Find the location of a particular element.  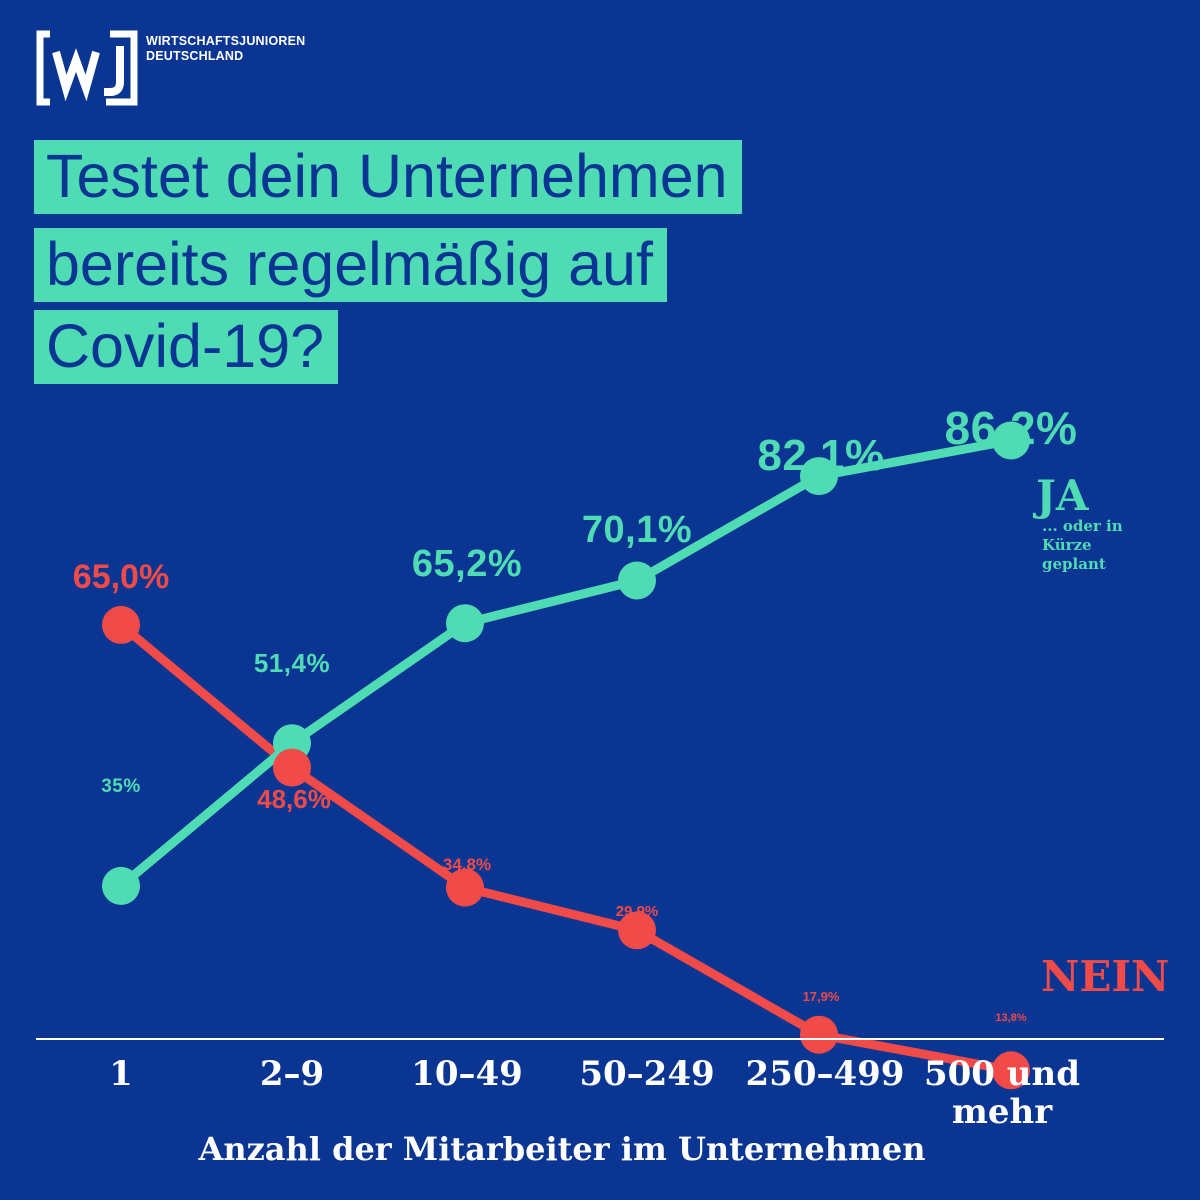

data-label-ja-4: 82,1% is located at coordinates (820, 455).